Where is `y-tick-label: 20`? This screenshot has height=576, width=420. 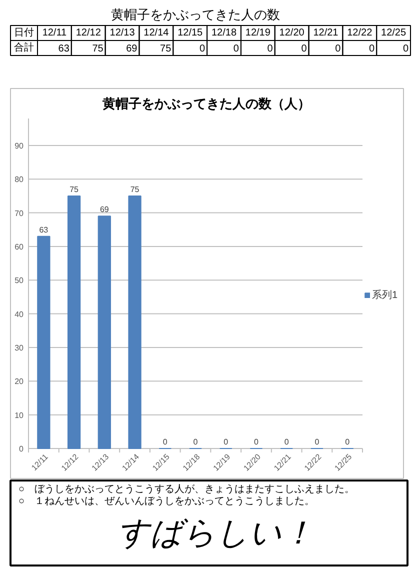
y-tick-label: 20 is located at coordinates (19, 381).